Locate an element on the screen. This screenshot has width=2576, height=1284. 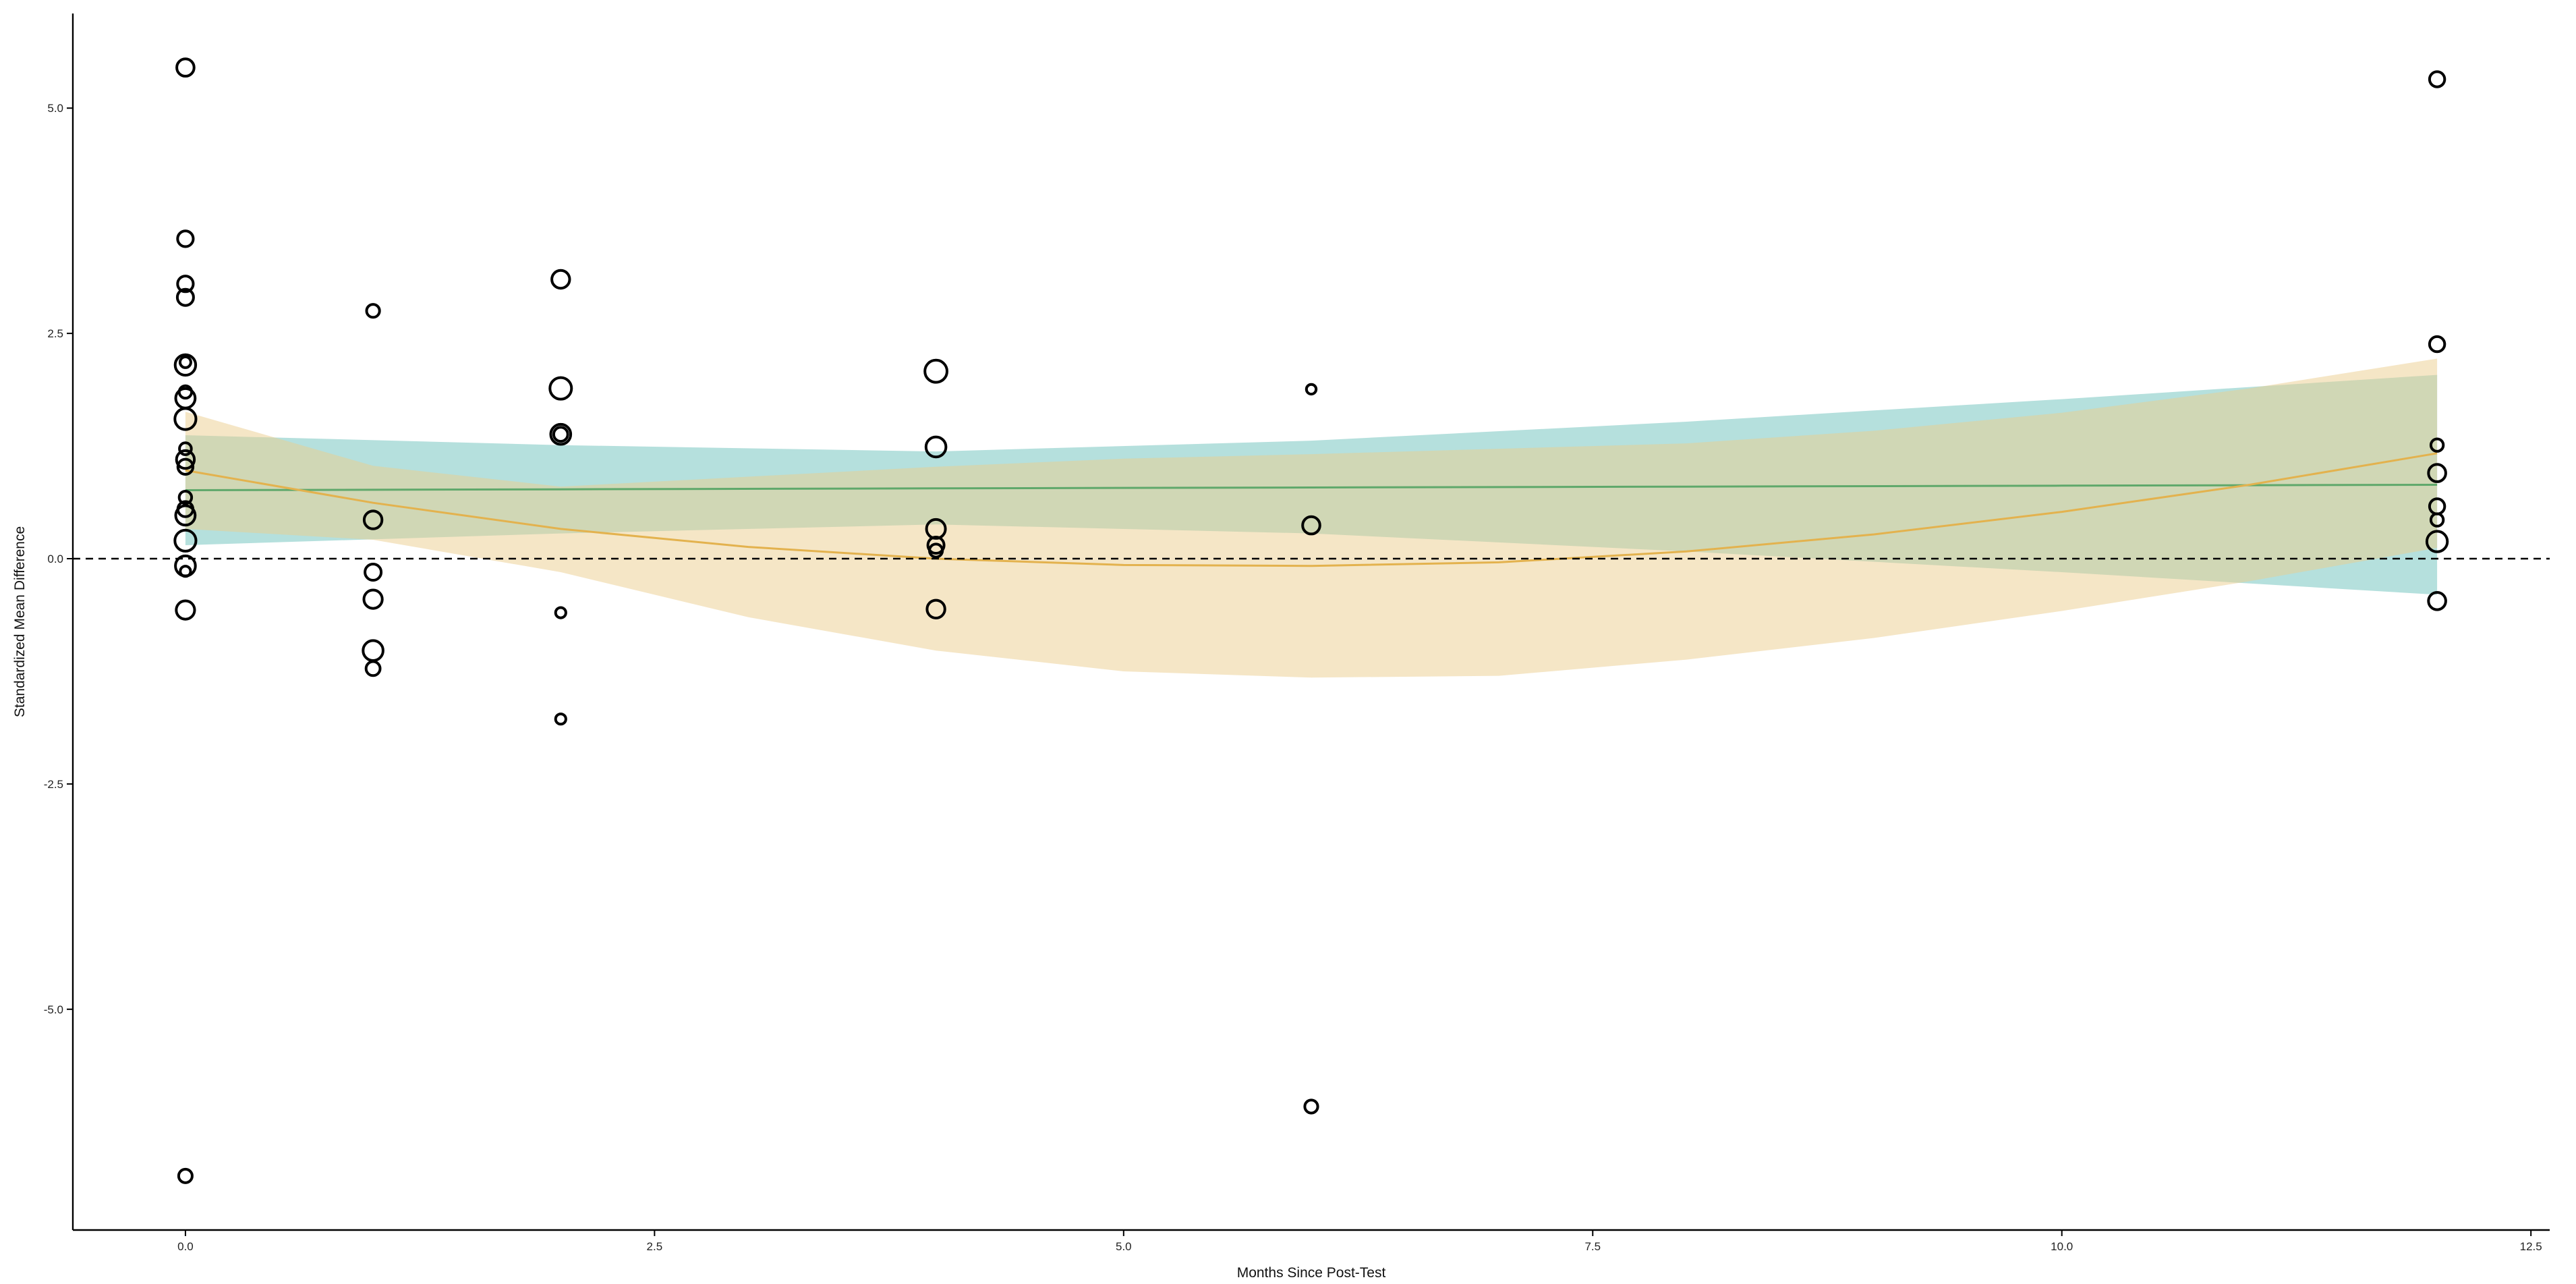
linear-fit-line is located at coordinates (1311, 488).